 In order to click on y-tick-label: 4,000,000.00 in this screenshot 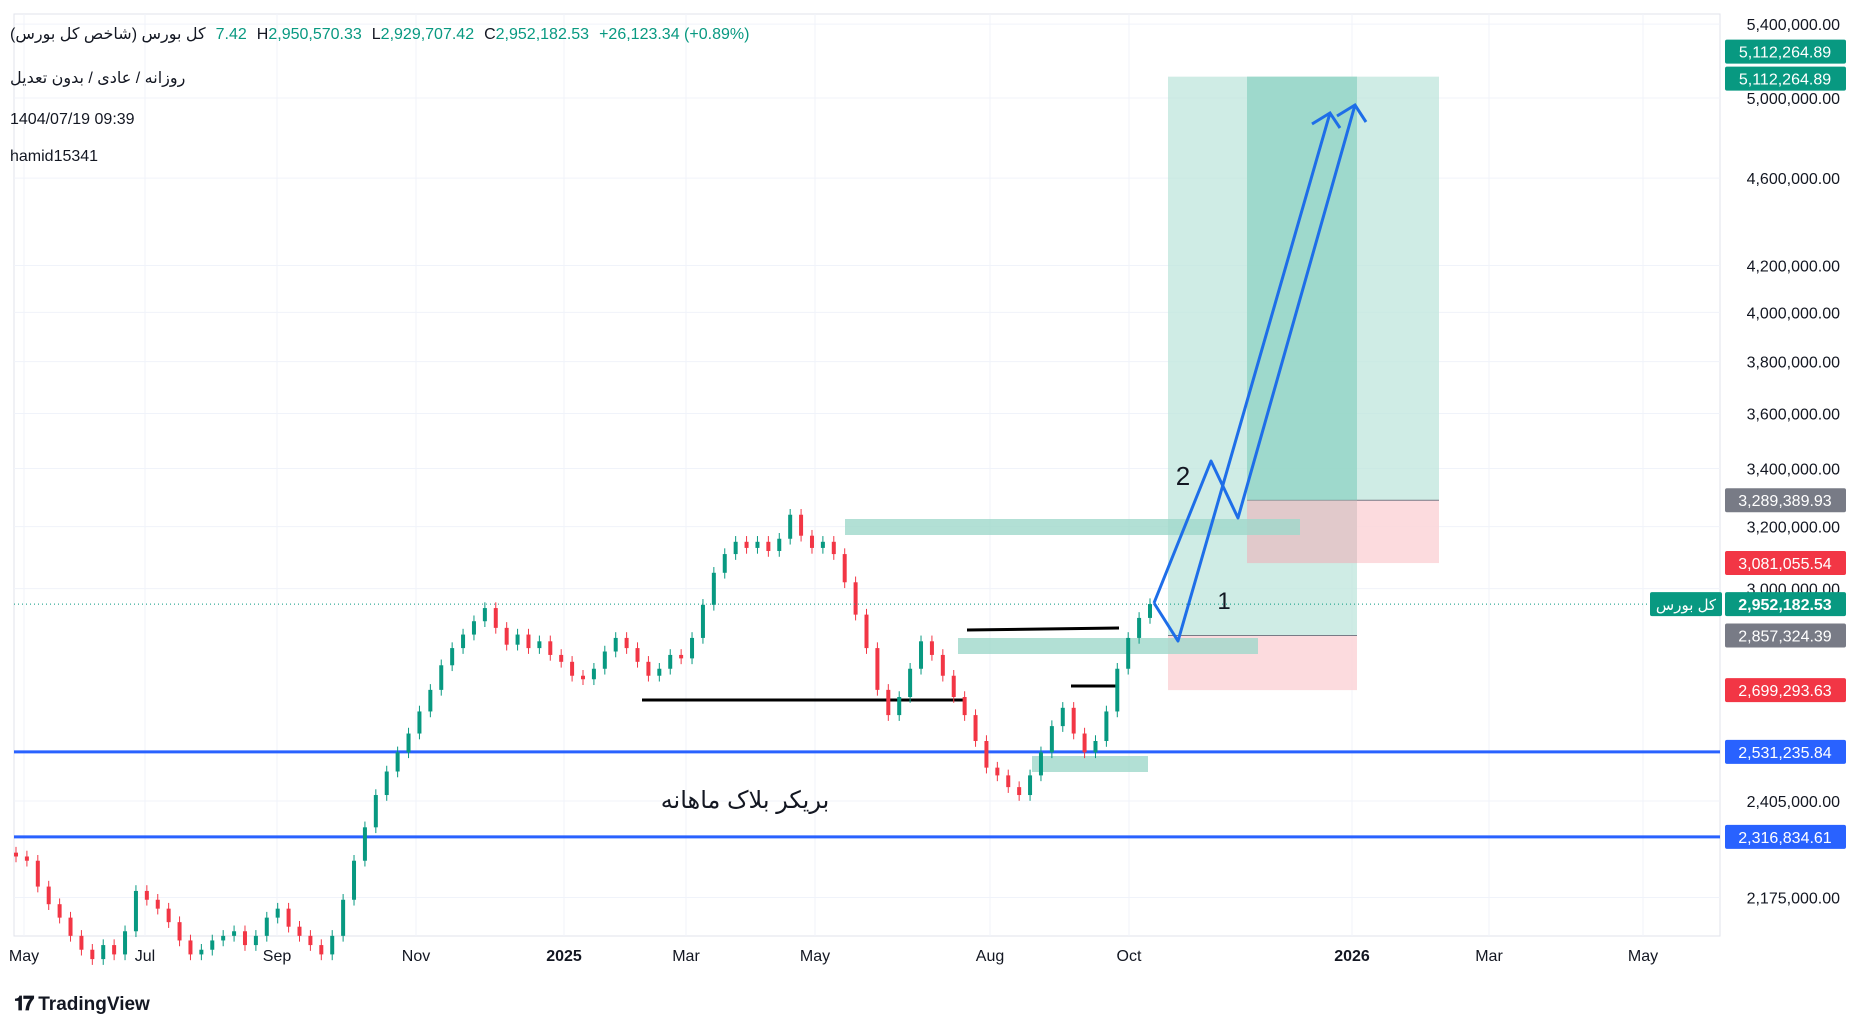, I will do `click(1794, 313)`.